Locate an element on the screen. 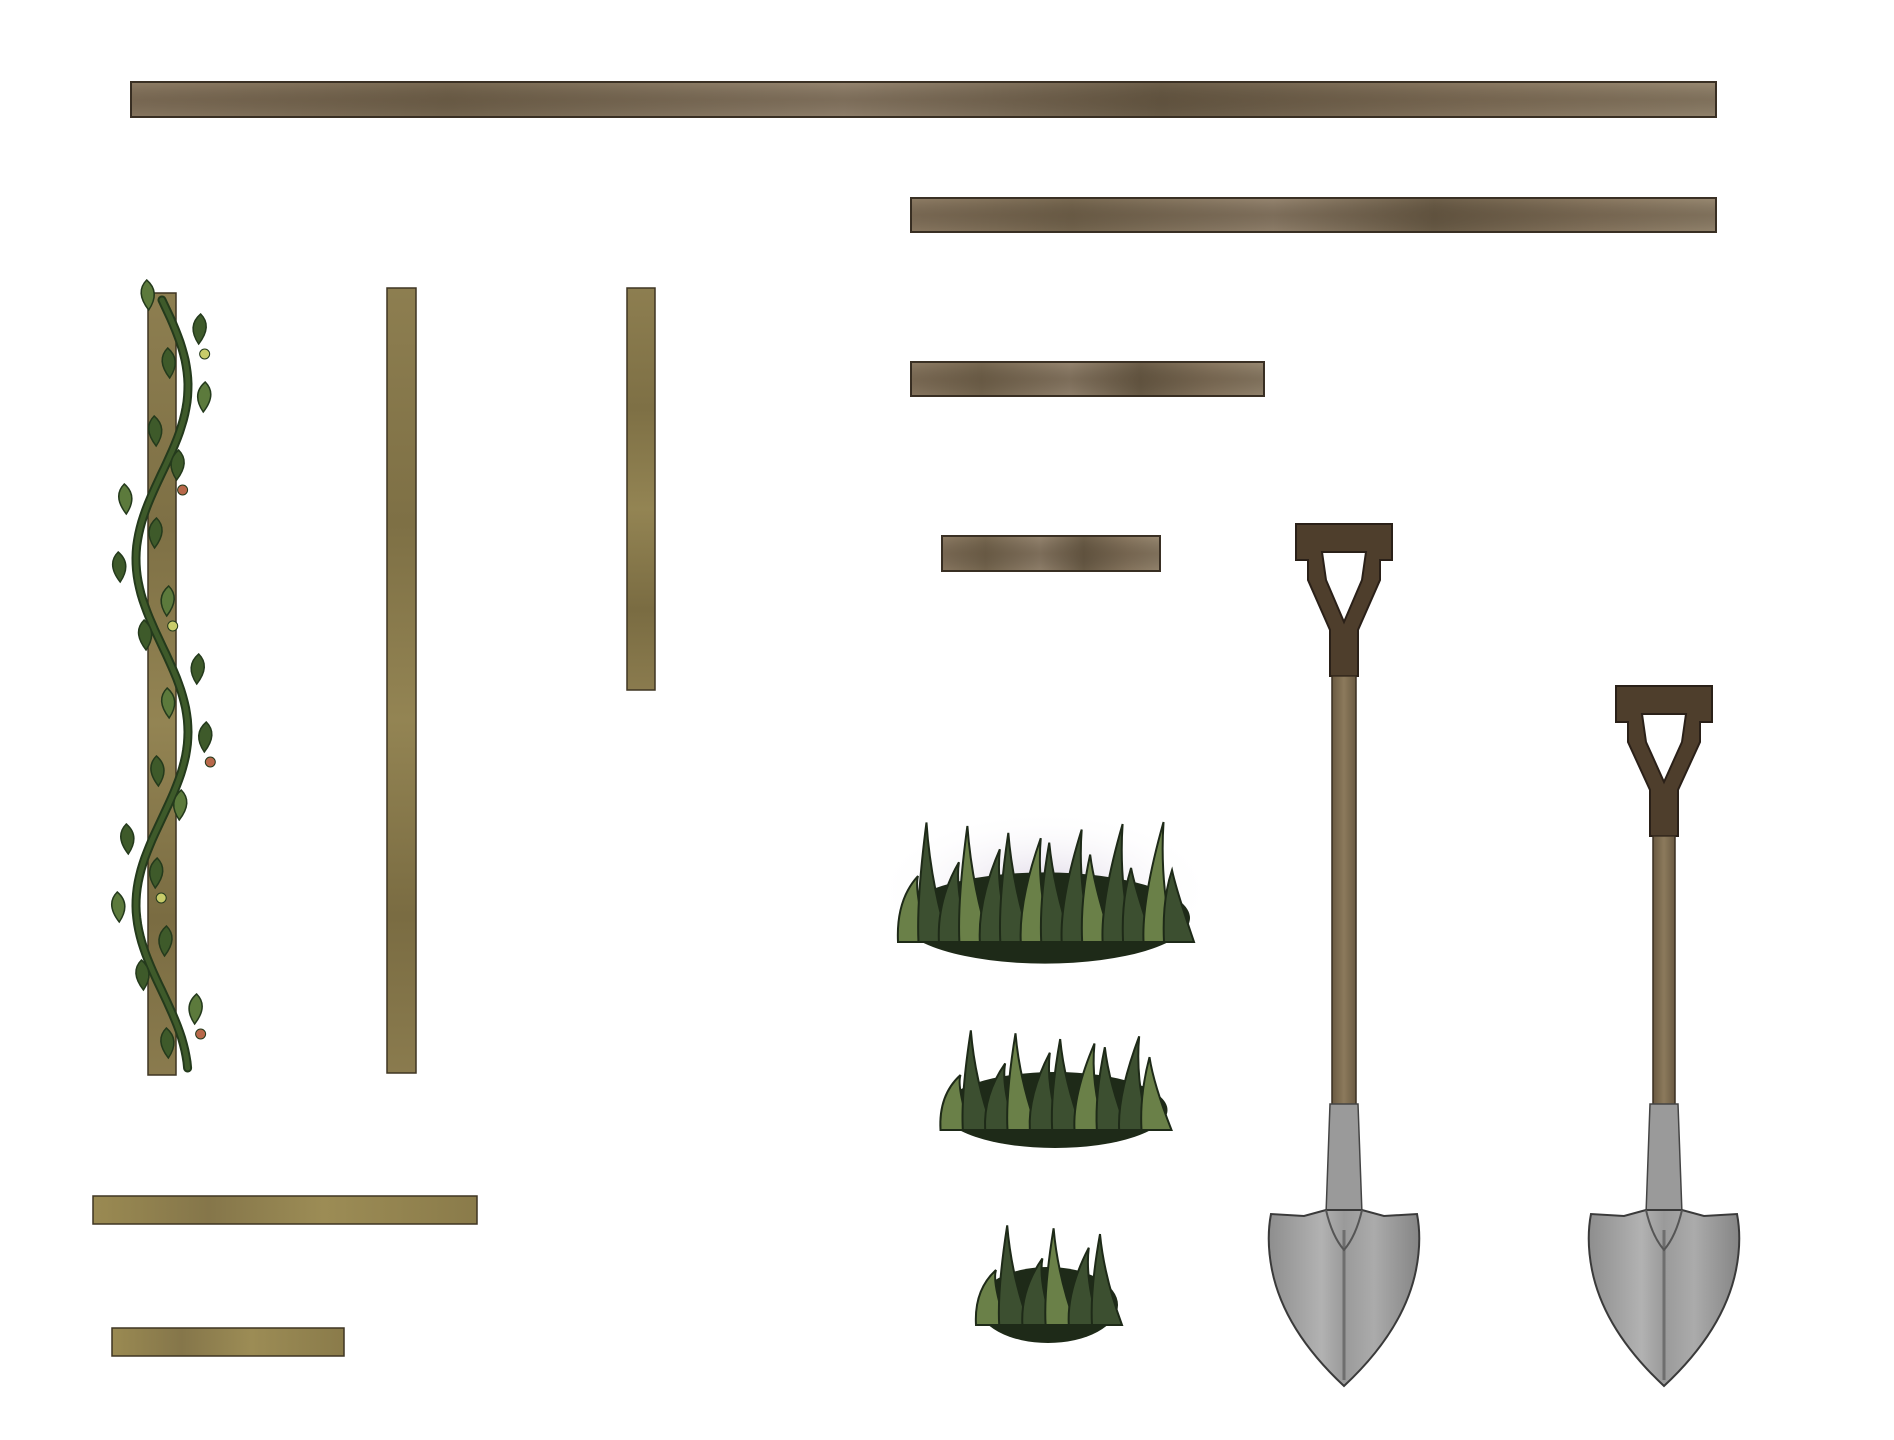 The height and width of the screenshot is (1440, 1894). medium-long-plank is located at coordinates (1313, 215).